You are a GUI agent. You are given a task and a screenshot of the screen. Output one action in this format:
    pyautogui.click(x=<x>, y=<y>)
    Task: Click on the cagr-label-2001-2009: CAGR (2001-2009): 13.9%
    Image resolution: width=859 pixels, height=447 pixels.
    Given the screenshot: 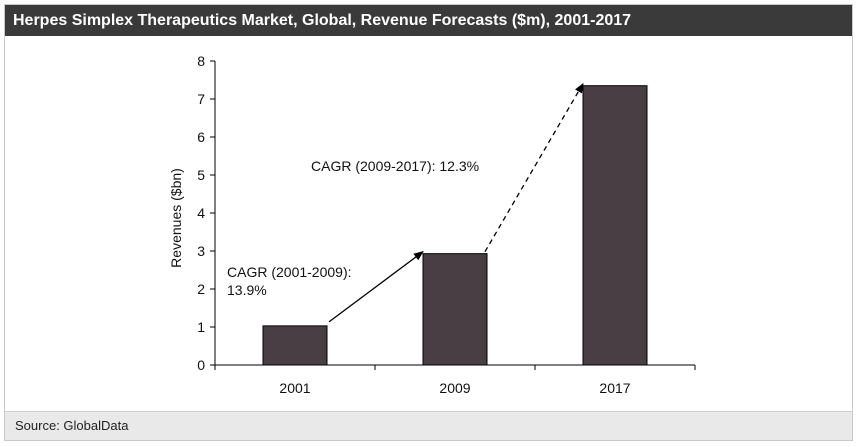 What is the action you would take?
    pyautogui.click(x=289, y=281)
    